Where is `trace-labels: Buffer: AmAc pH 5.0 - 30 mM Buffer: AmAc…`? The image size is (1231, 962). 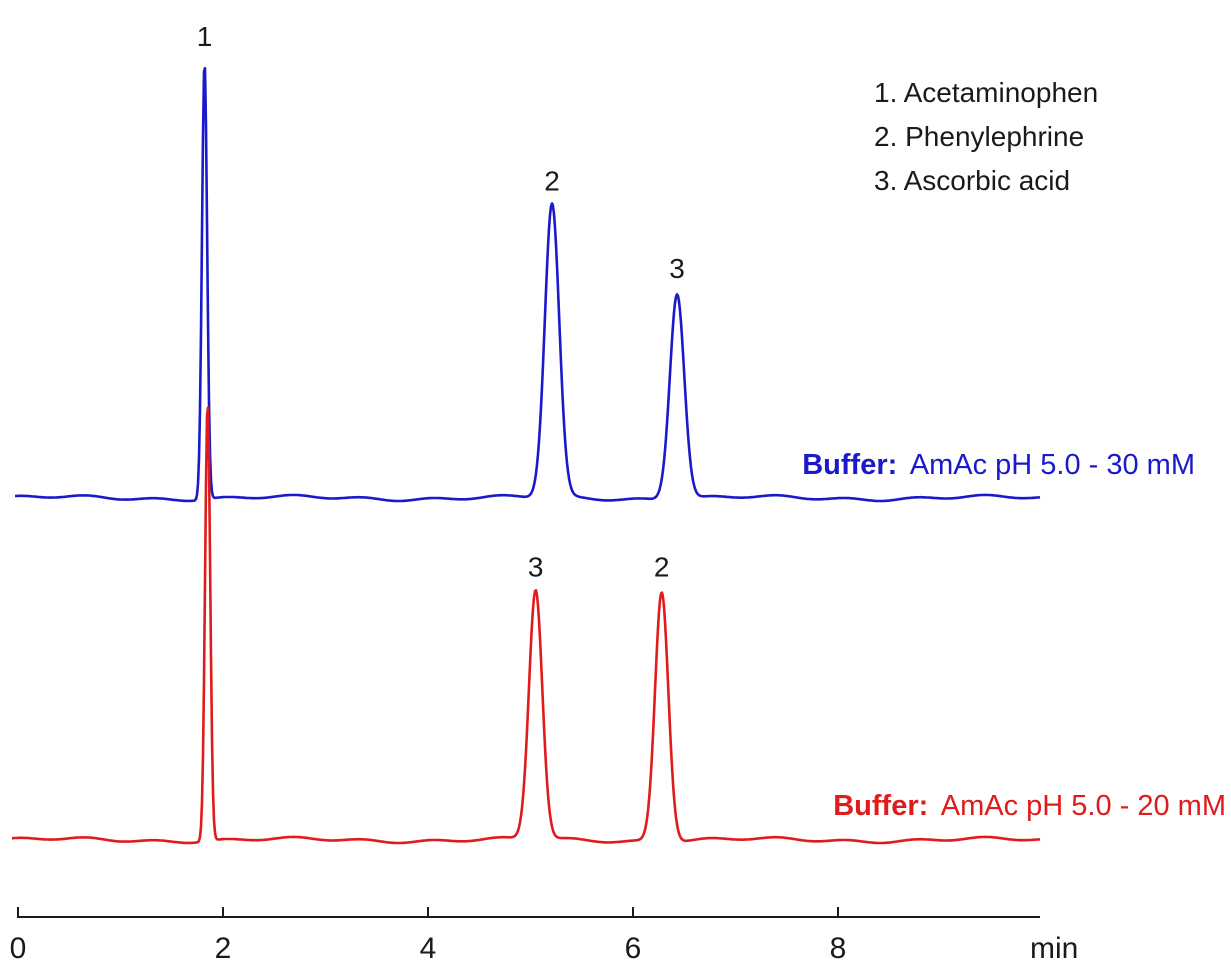
trace-labels: Buffer: AmAc pH 5.0 - 30 mM Buffer: AmAc… is located at coordinates (1014, 635).